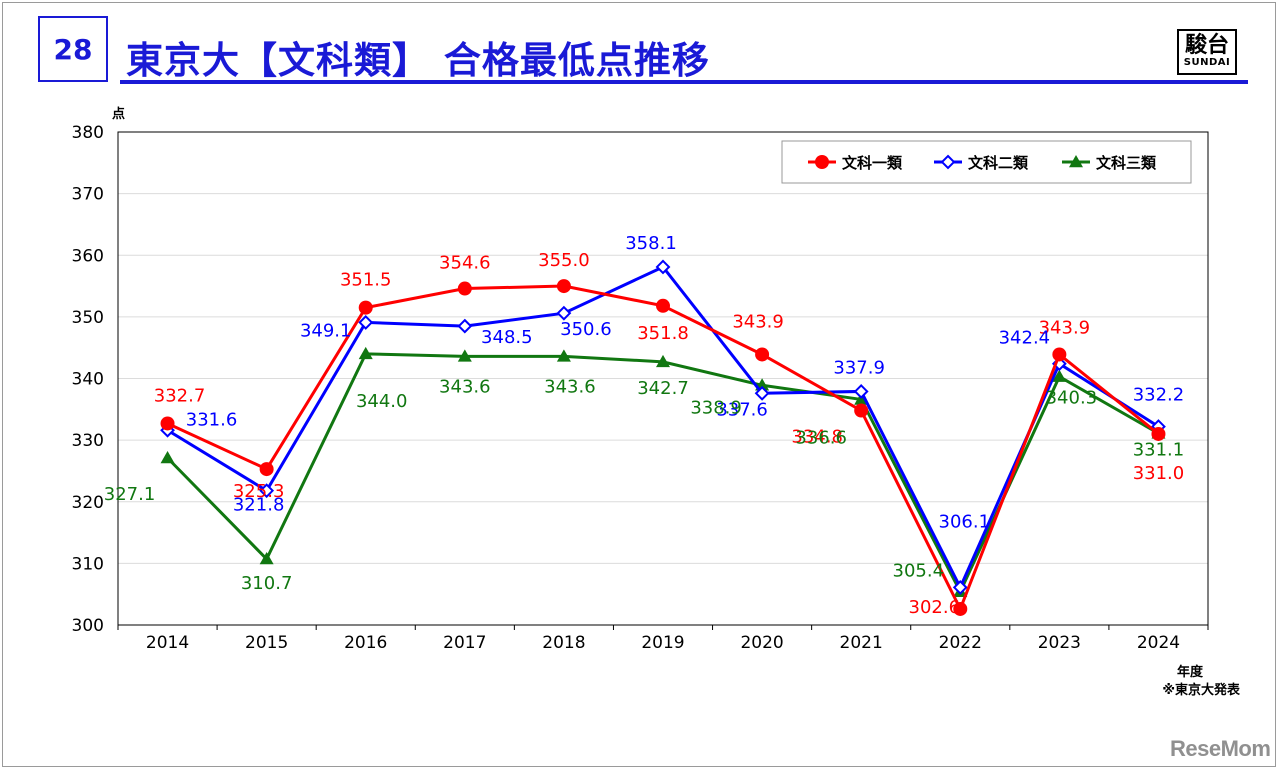 This screenshot has width=1280, height=771. I want to click on data-label-3: 342.7, so click(663, 388).